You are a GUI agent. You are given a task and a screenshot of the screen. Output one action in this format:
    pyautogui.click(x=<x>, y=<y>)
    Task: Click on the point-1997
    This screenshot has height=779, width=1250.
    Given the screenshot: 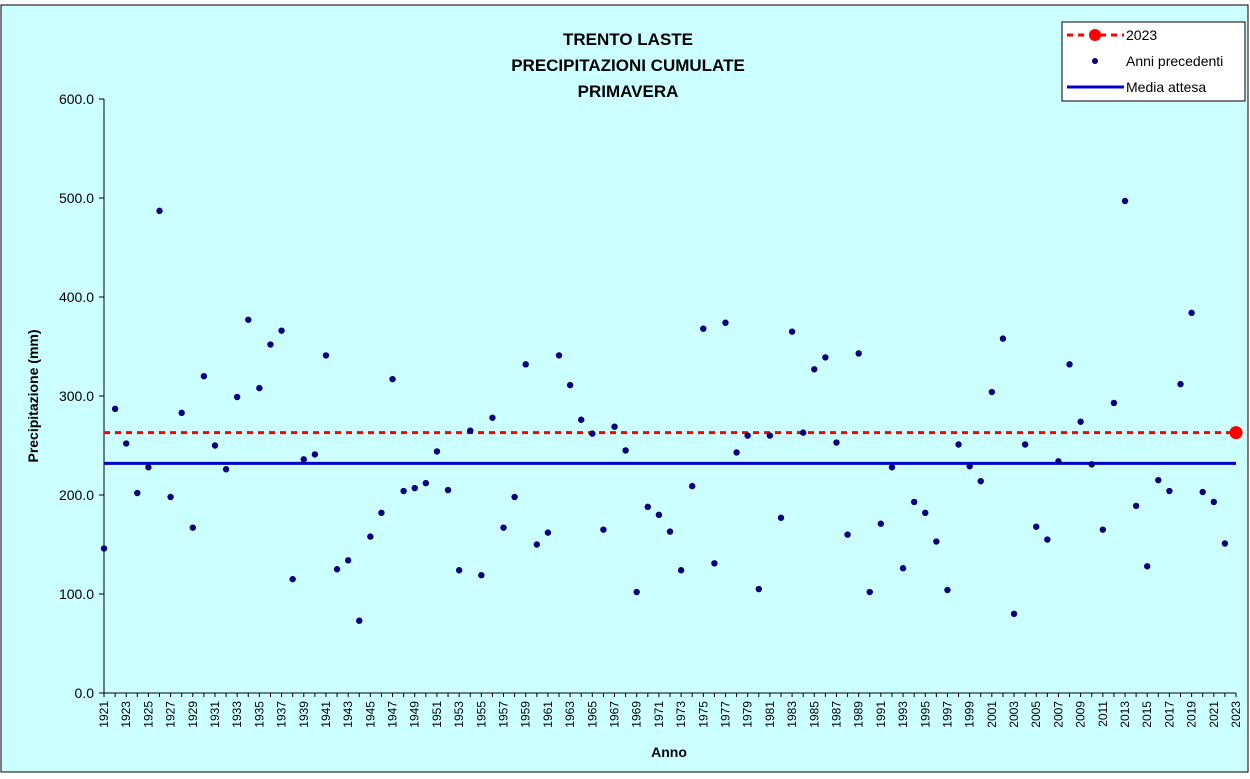 What is the action you would take?
    pyautogui.click(x=947, y=590)
    